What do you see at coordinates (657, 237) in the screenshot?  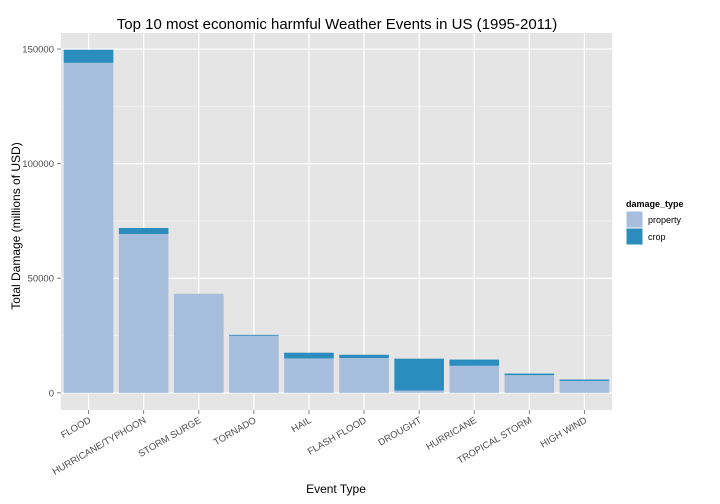 I see `legend-label-crop: crop` at bounding box center [657, 237].